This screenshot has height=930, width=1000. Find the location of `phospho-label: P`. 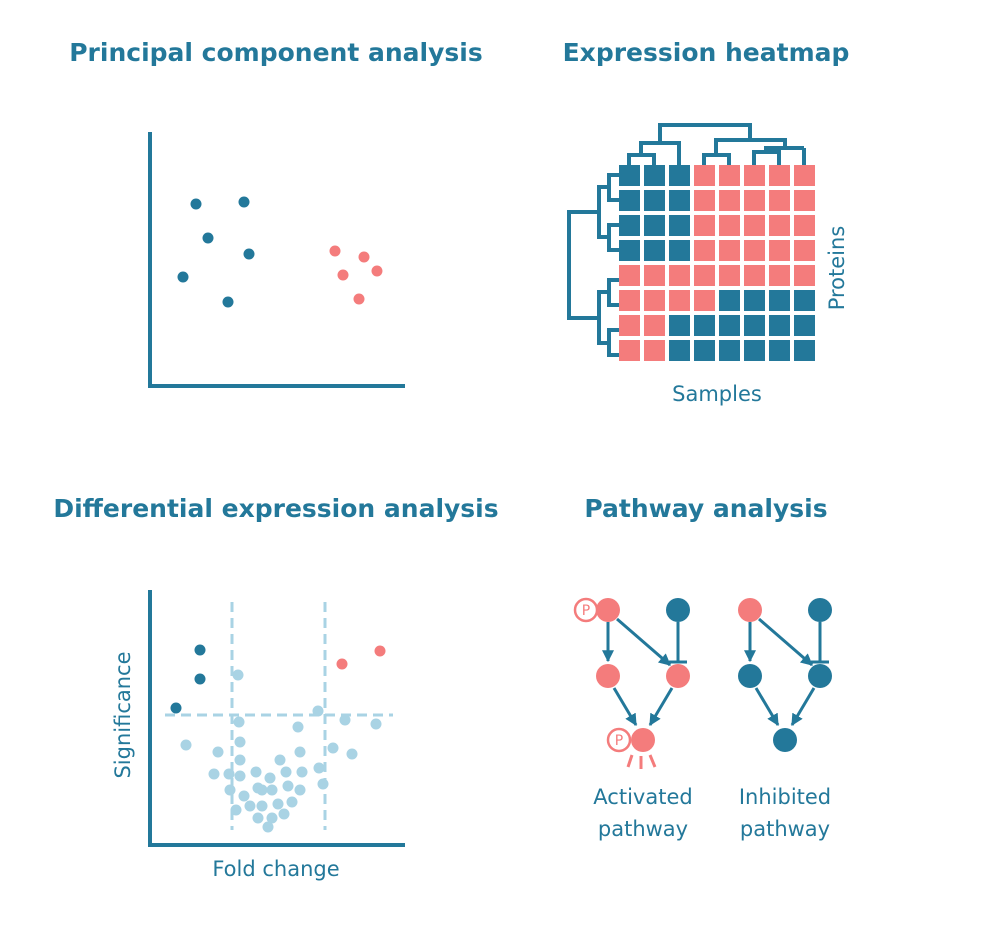

phospho-label: P is located at coordinates (619, 741).